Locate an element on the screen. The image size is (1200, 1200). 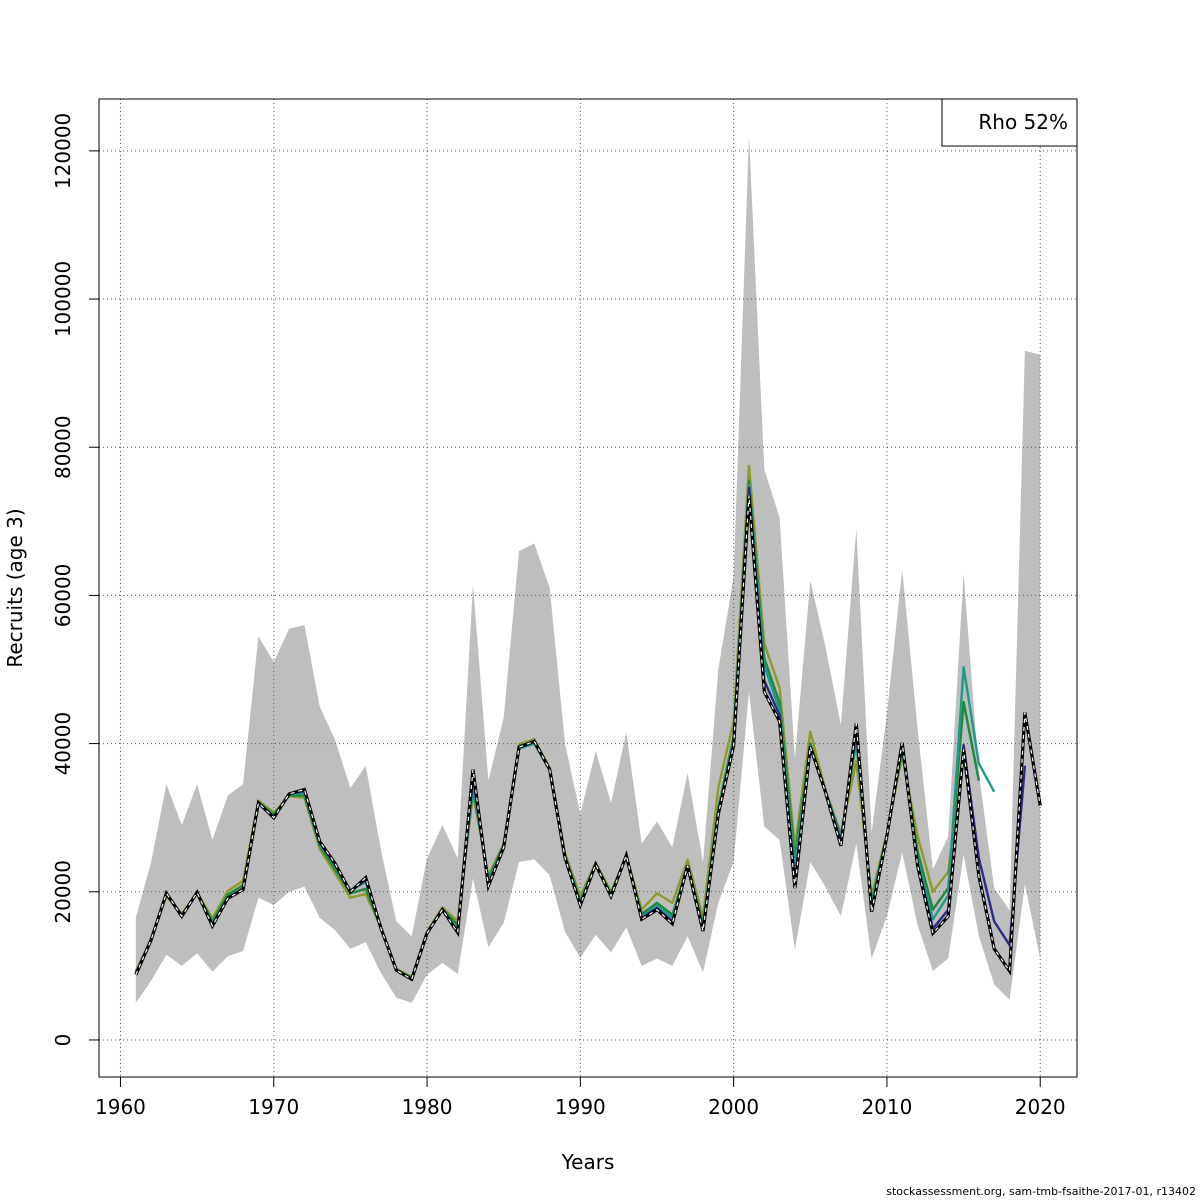
y-tick-label: 0 is located at coordinates (63, 1040).